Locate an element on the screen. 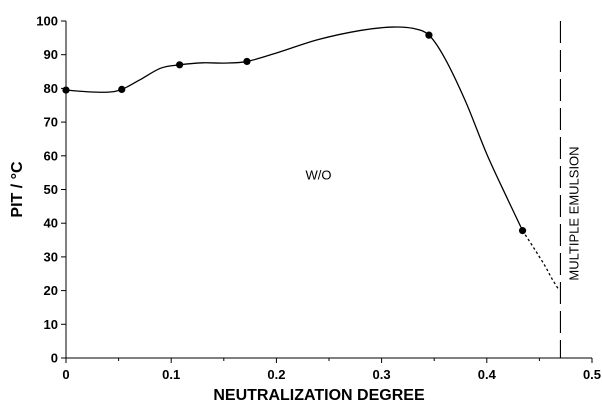 This screenshot has width=602, height=413. x-ticks: 0 0.1 0.2 0.3 0.4 0.5 is located at coordinates (331, 370).